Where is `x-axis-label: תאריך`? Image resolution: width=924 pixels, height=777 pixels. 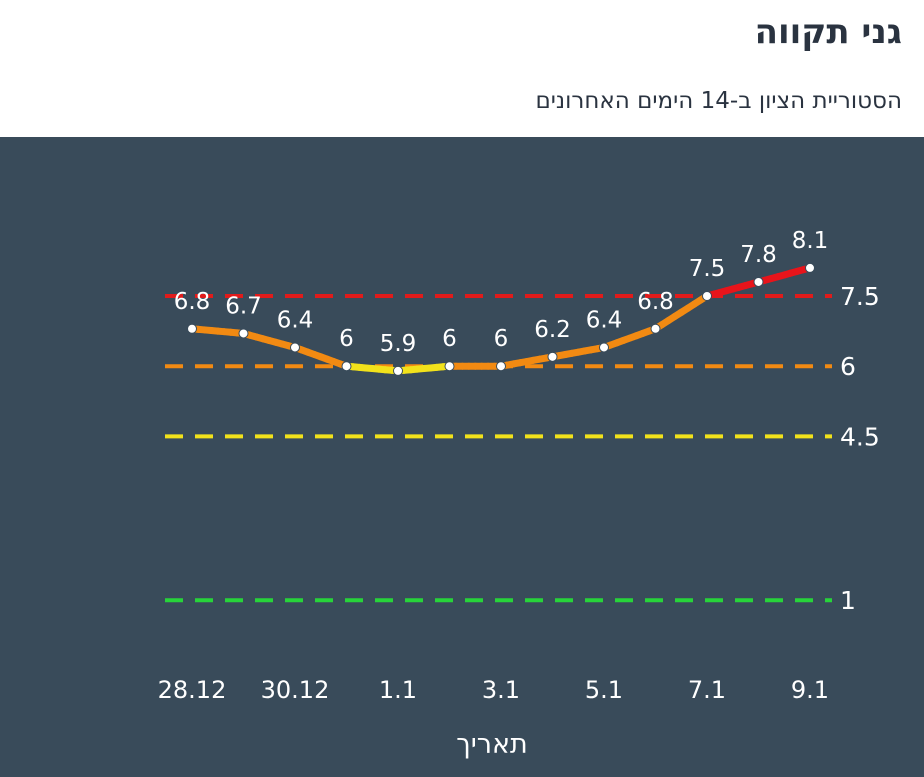 x-axis-label: תאריך is located at coordinates (492, 744).